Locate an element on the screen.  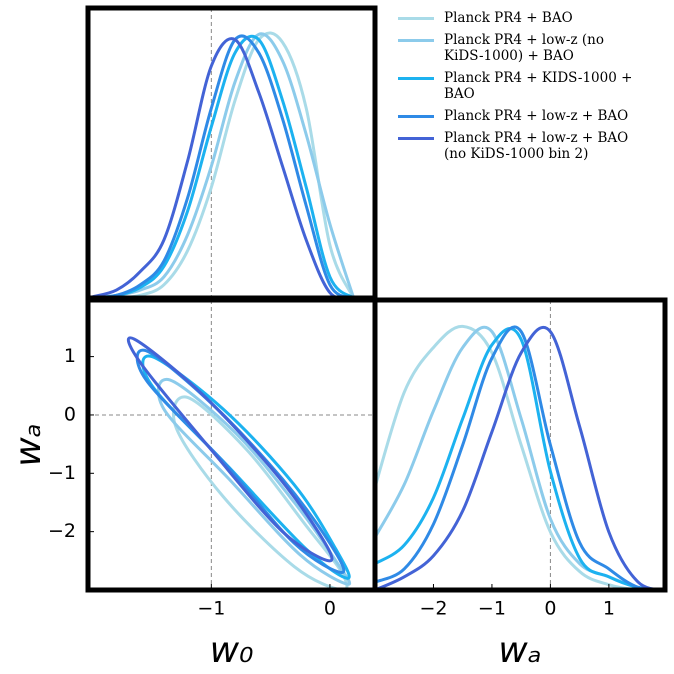
legend-entry: Planck PR4 + KIDS-1000 + BAO is located at coordinates (533, 86).